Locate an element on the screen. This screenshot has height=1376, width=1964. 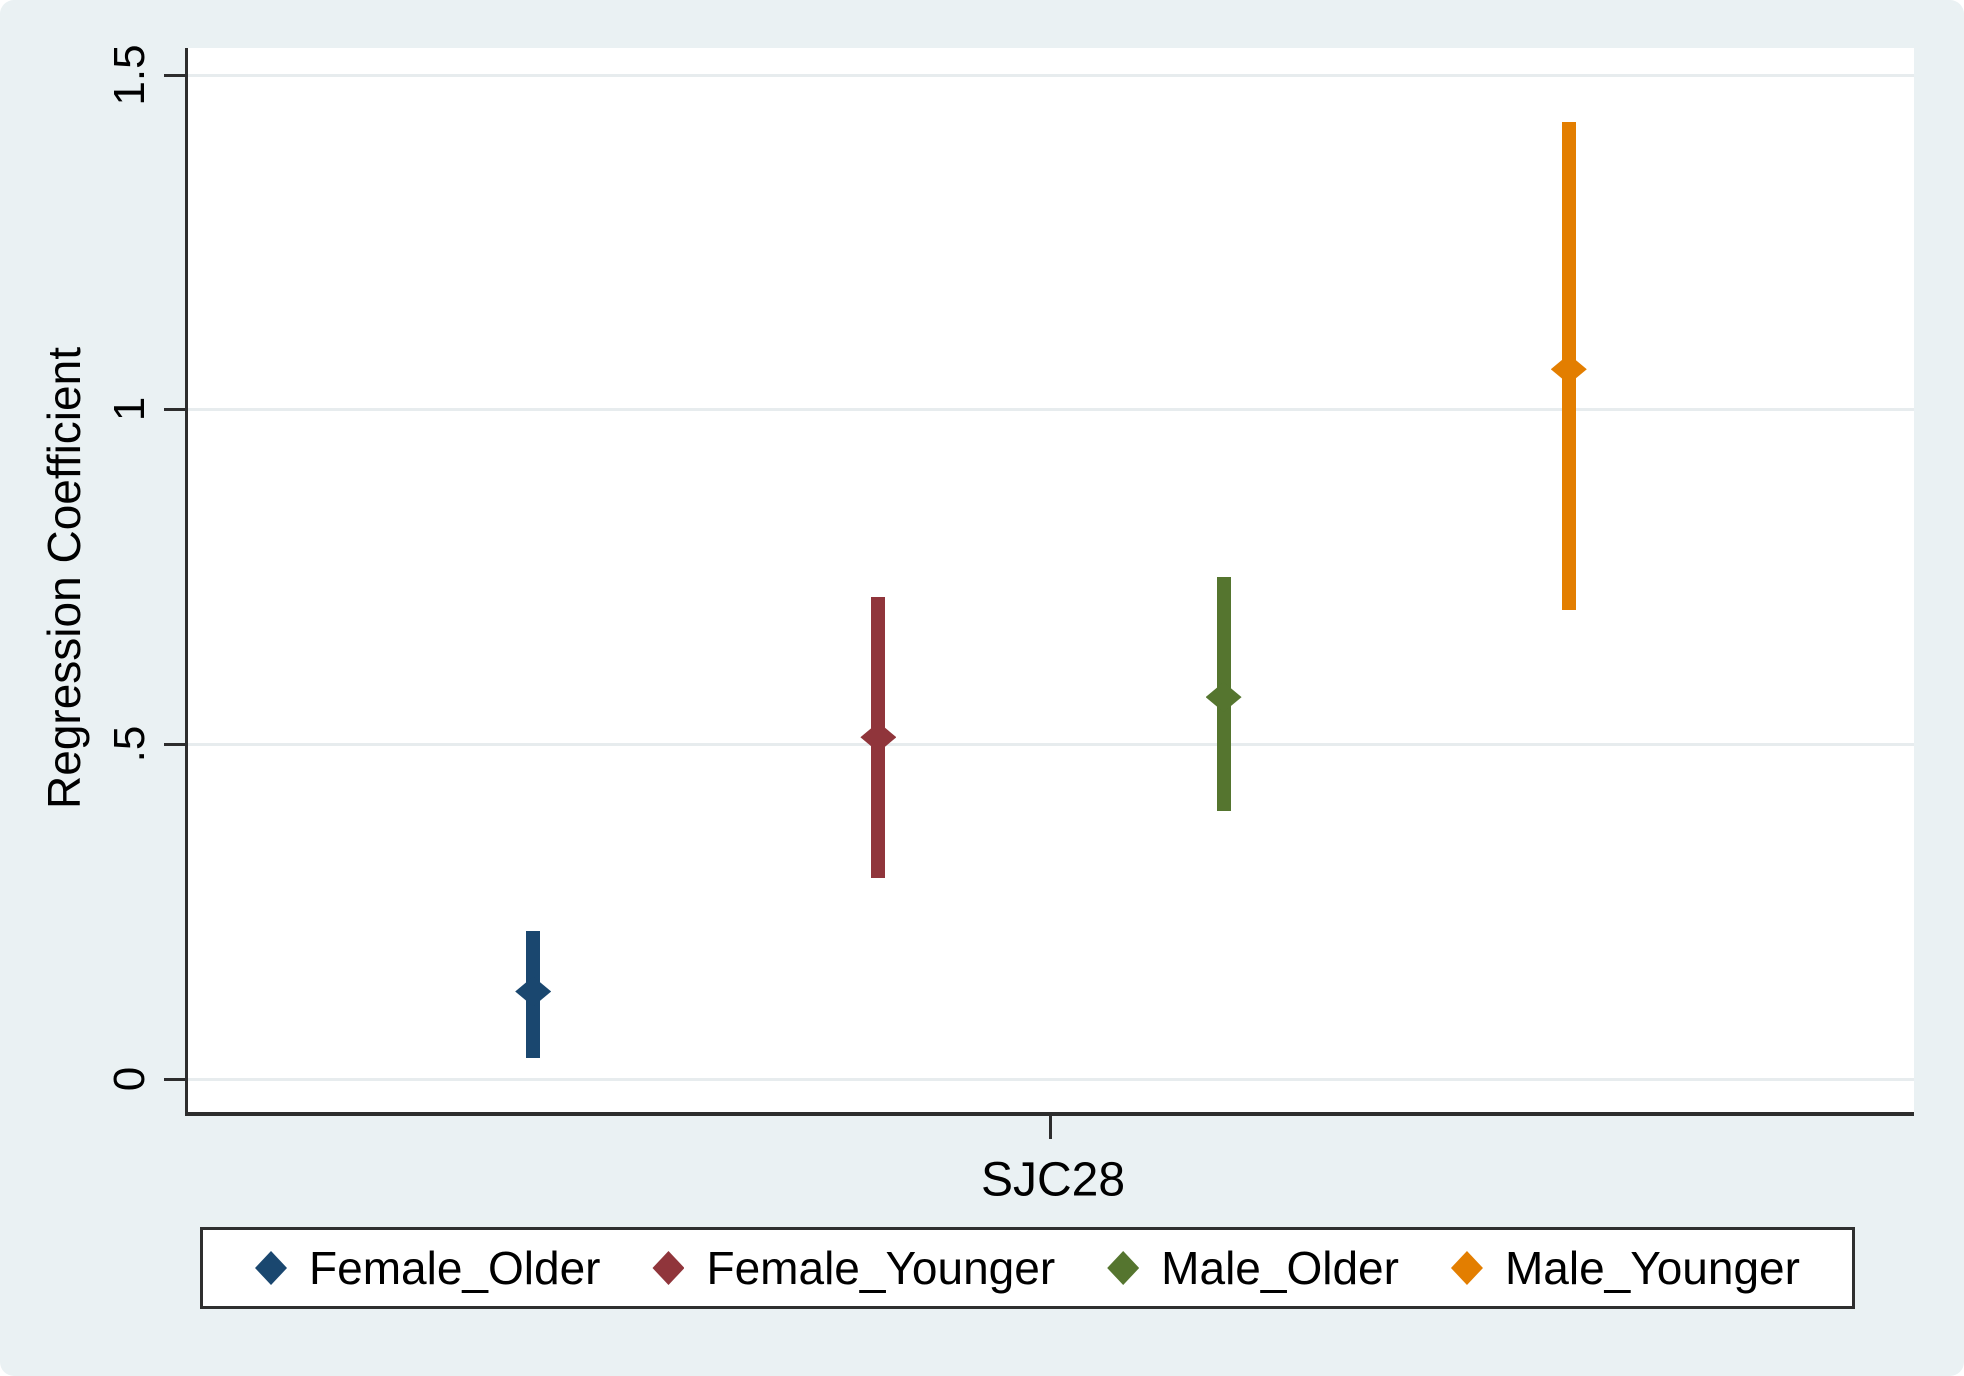
y-tick-label: 1.5 is located at coordinates (129, 75).